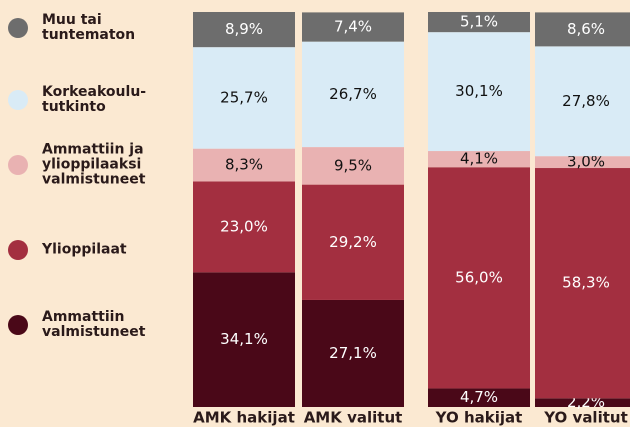  Describe the element at coordinates (84, 249) in the screenshot. I see `legend-label: Ylioppilaat` at that location.